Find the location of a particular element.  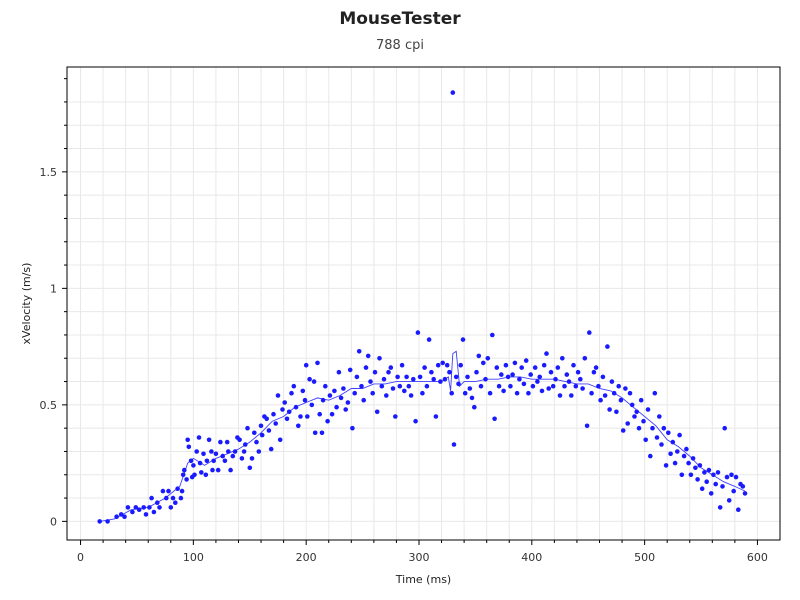

x-tick-label: 600 is located at coordinates (757, 557).